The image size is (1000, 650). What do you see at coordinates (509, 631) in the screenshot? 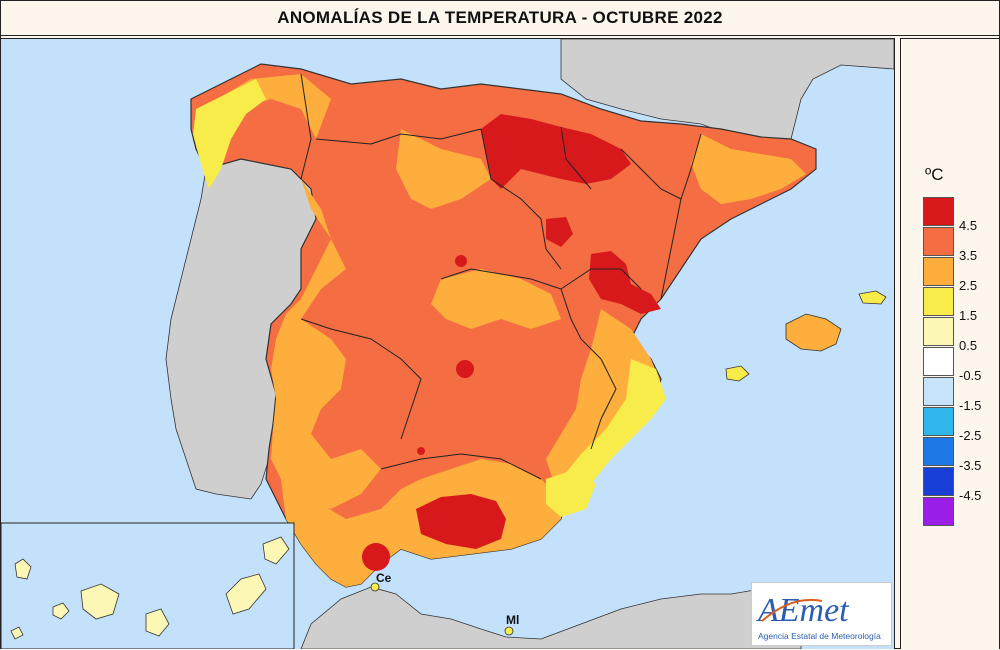
I see `melilla-marker` at bounding box center [509, 631].